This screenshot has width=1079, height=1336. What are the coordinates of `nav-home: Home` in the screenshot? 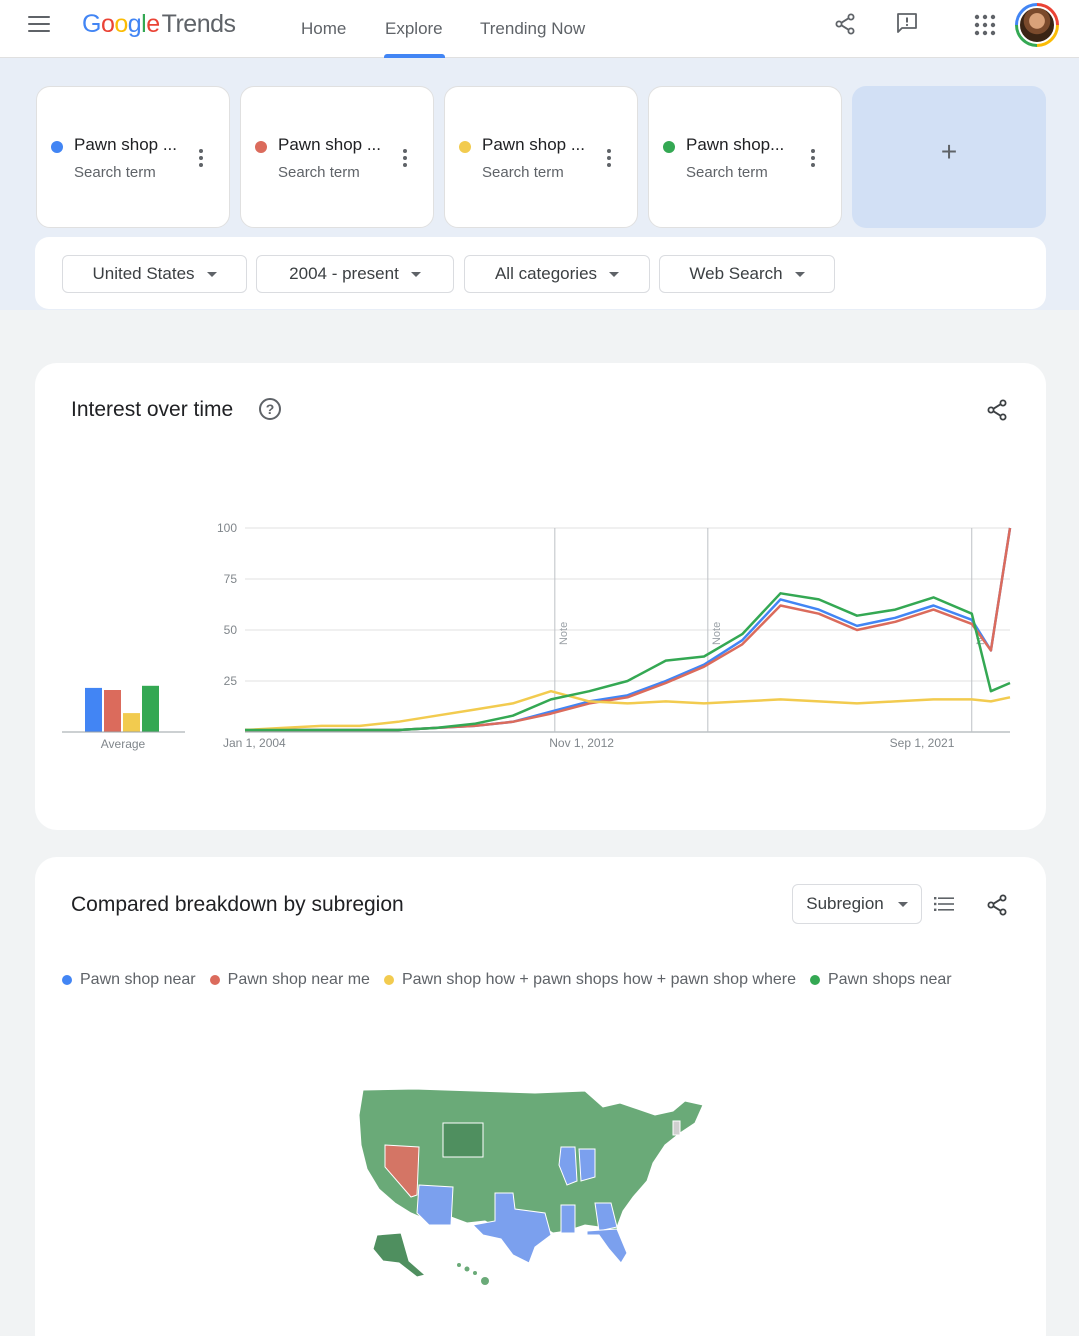 It's located at (324, 28).